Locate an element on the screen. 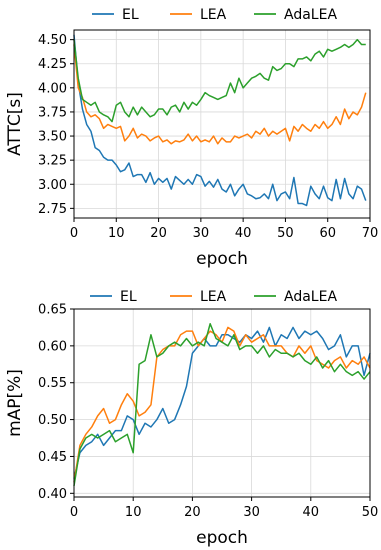  map-xtick-label-1: 10 is located at coordinates (133, 512).